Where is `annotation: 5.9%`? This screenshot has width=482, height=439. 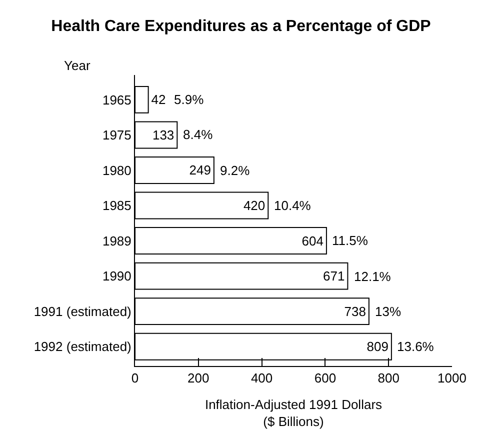
annotation: 5.9% is located at coordinates (189, 99).